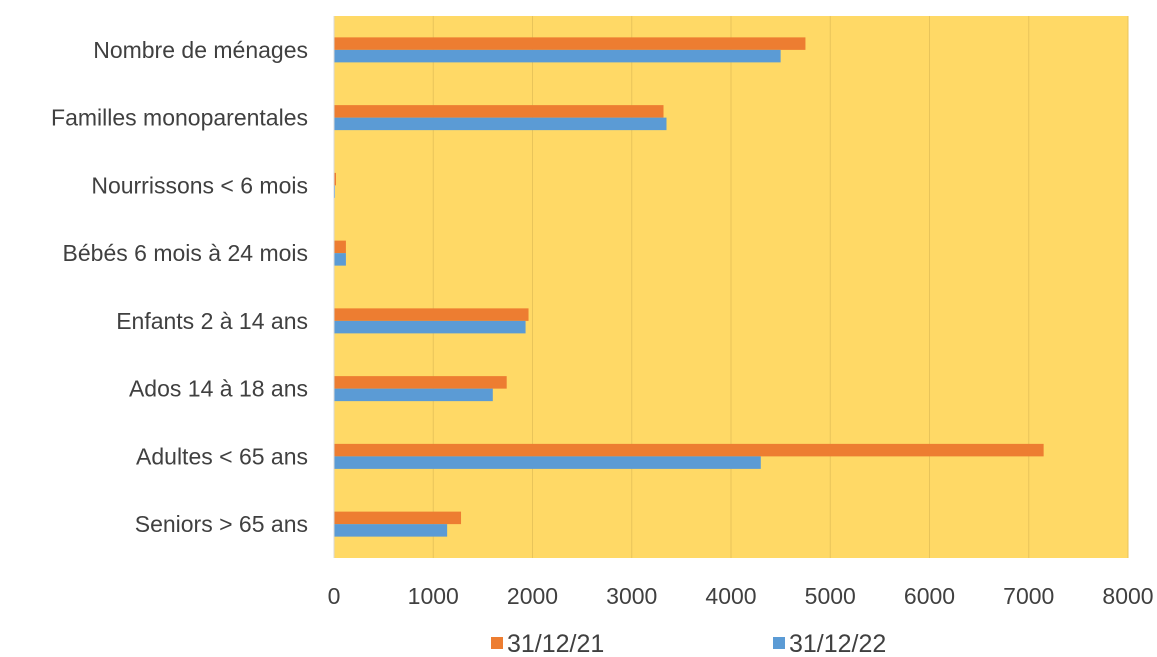 The image size is (1157, 657). I want to click on x-tick-label: 5000, so click(830, 596).